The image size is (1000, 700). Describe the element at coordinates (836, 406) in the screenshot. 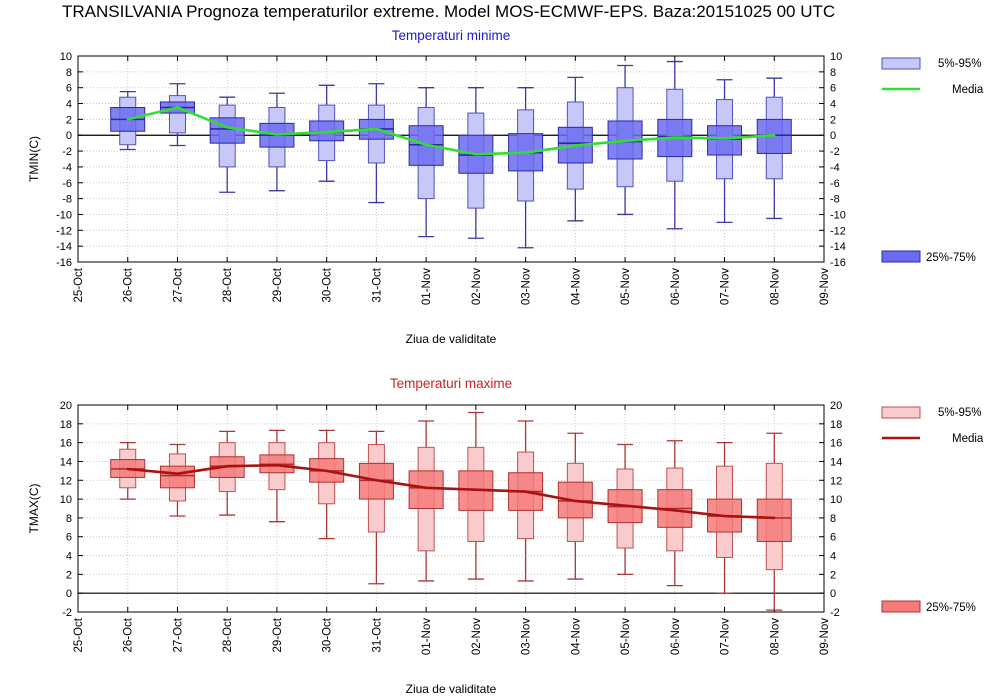

I see `tmax-ytick-label-right: 20` at that location.